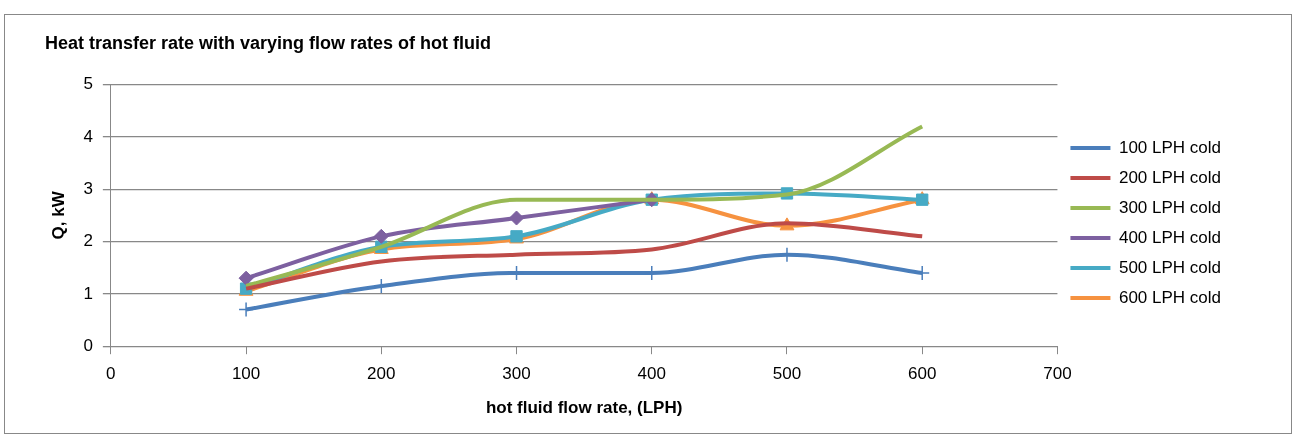 This screenshot has width=1295, height=436. I want to click on y-tick-label: 1, so click(88, 293).